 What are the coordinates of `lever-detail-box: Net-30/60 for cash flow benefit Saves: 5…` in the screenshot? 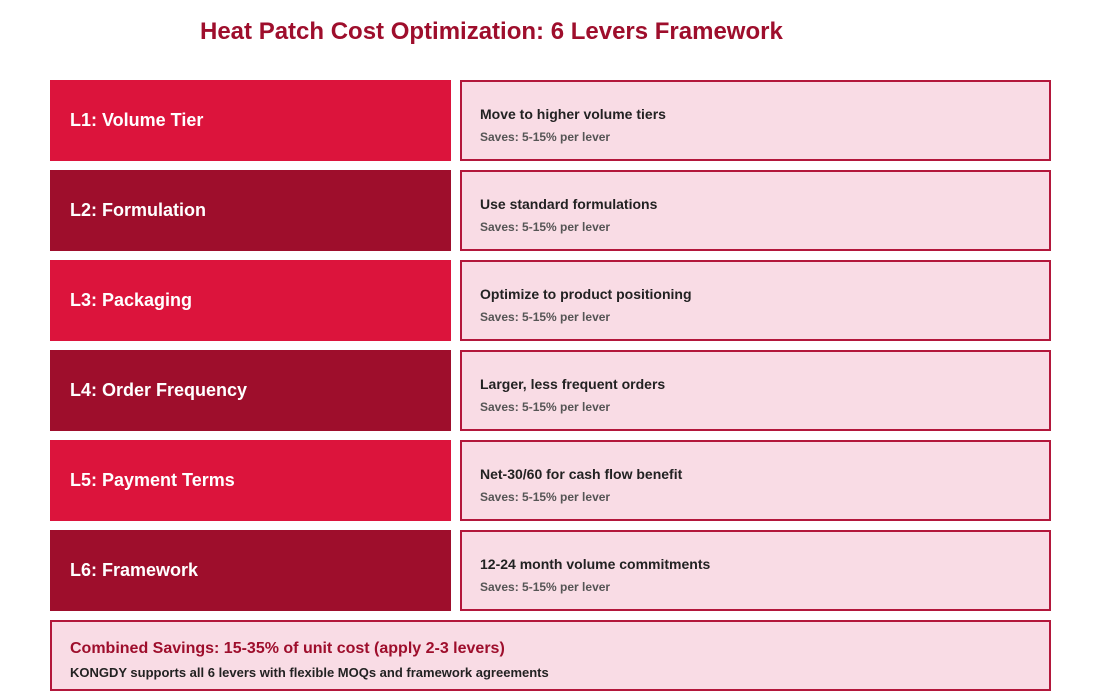 It's located at (755, 480).